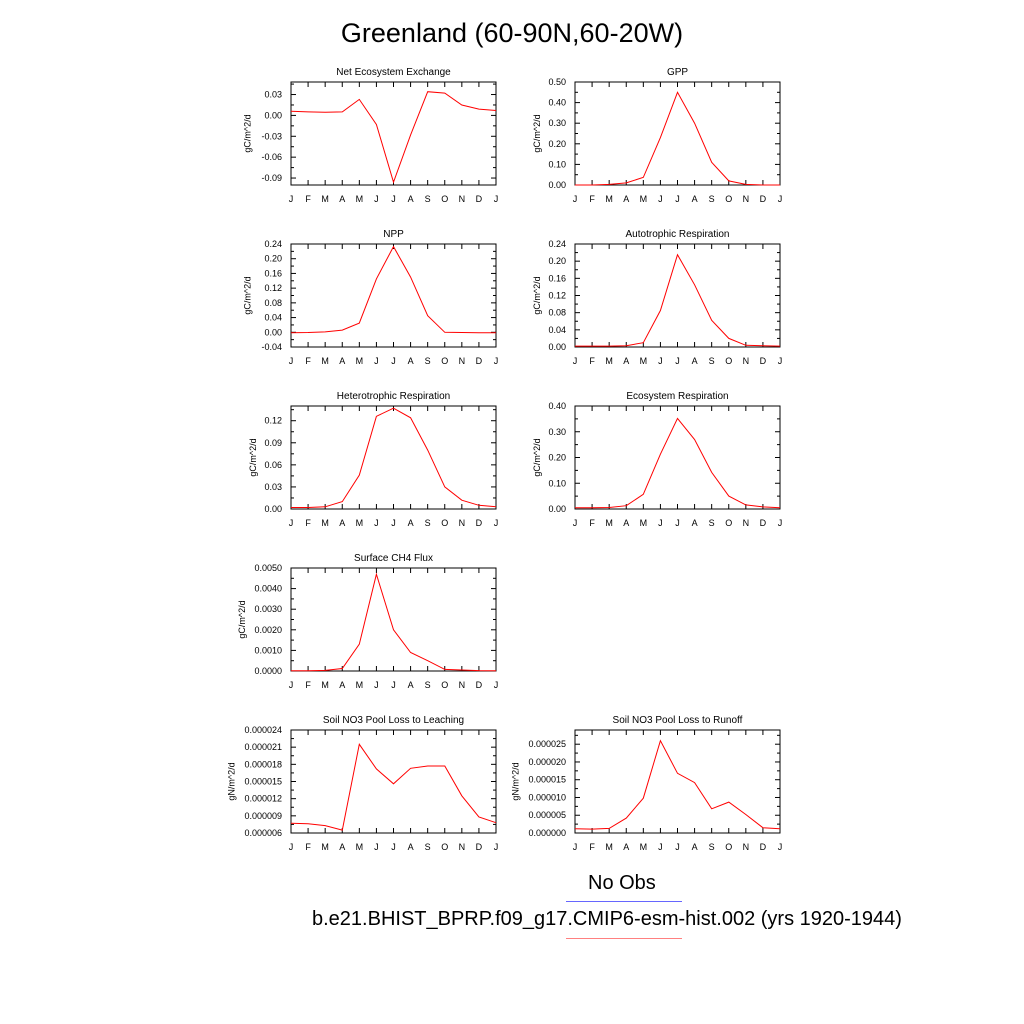 The height and width of the screenshot is (1024, 1024). Describe the element at coordinates (557, 483) in the screenshot. I see `y-tick-label: 0.10` at that location.